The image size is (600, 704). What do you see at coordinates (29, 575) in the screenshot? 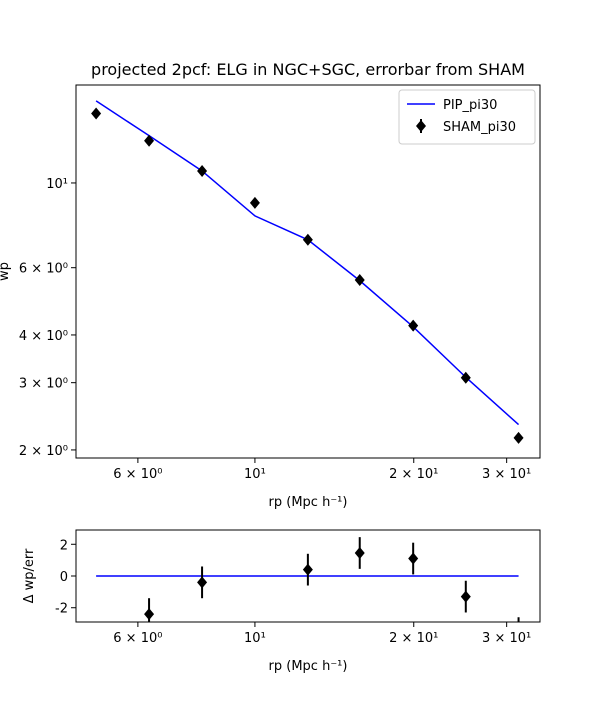
I see `y-axis-label: Δ wp/err` at bounding box center [29, 575].